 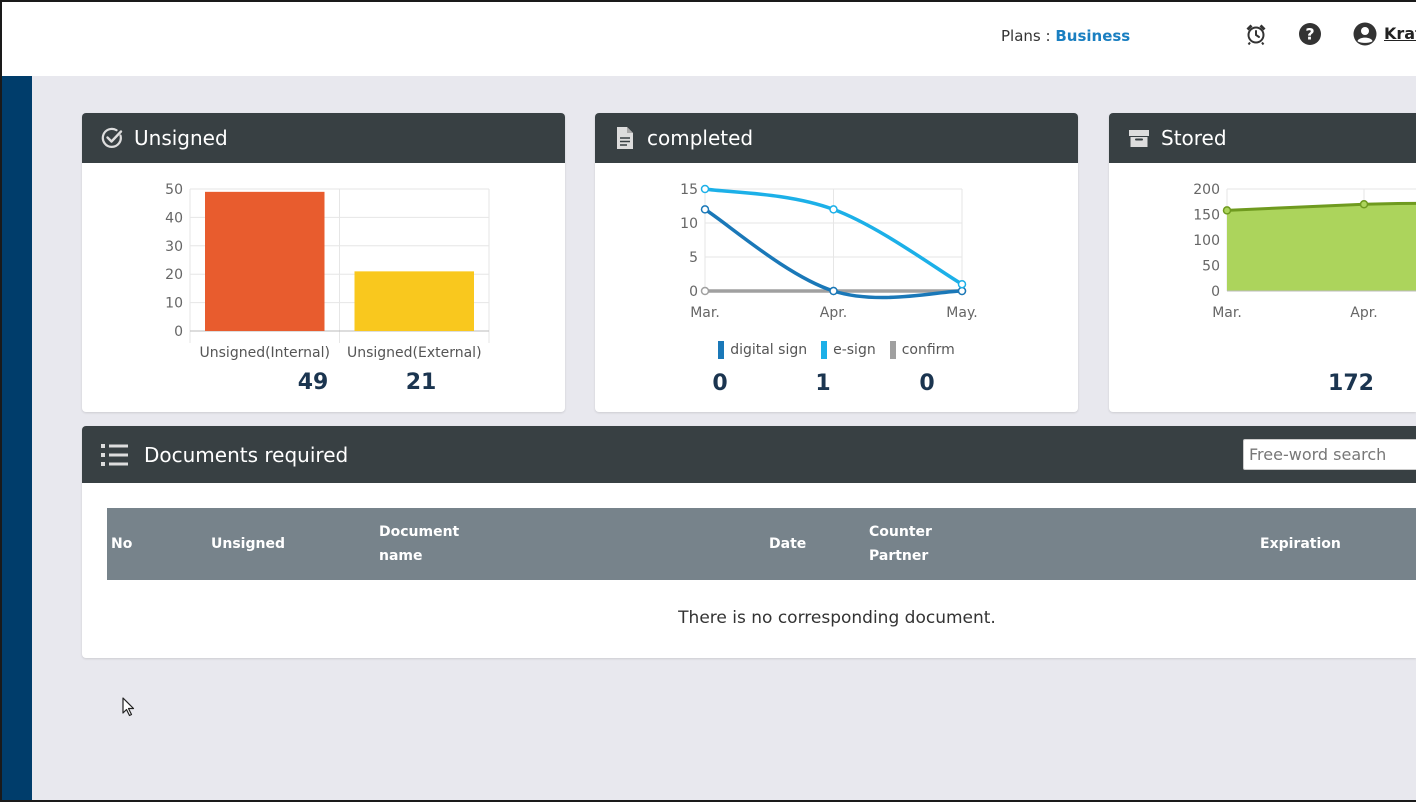 I want to click on legend-confirm-label: confirm, so click(x=928, y=350).